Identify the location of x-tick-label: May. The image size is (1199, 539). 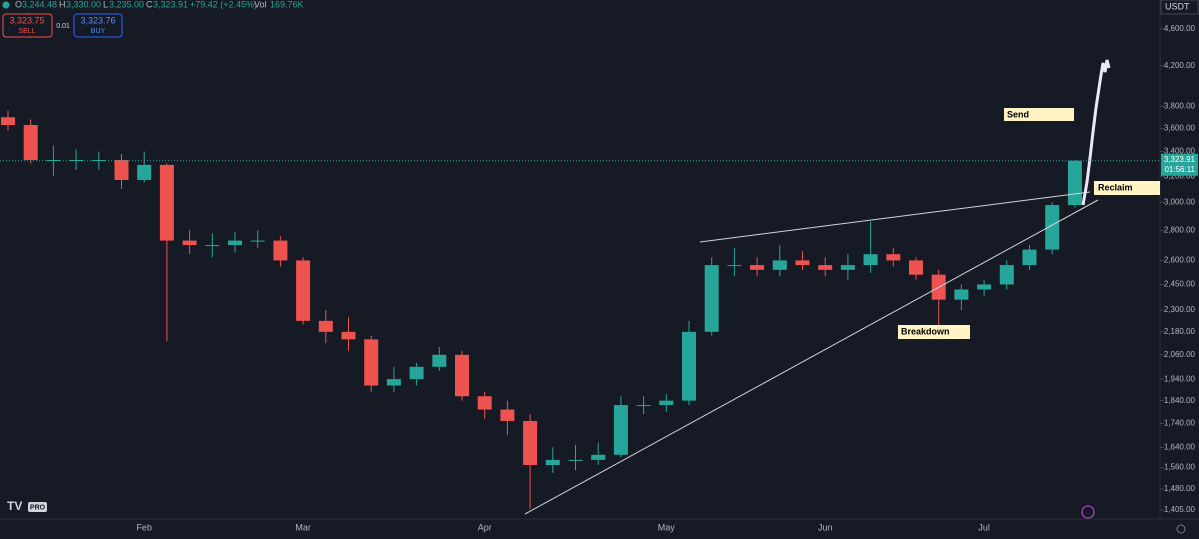
(667, 527).